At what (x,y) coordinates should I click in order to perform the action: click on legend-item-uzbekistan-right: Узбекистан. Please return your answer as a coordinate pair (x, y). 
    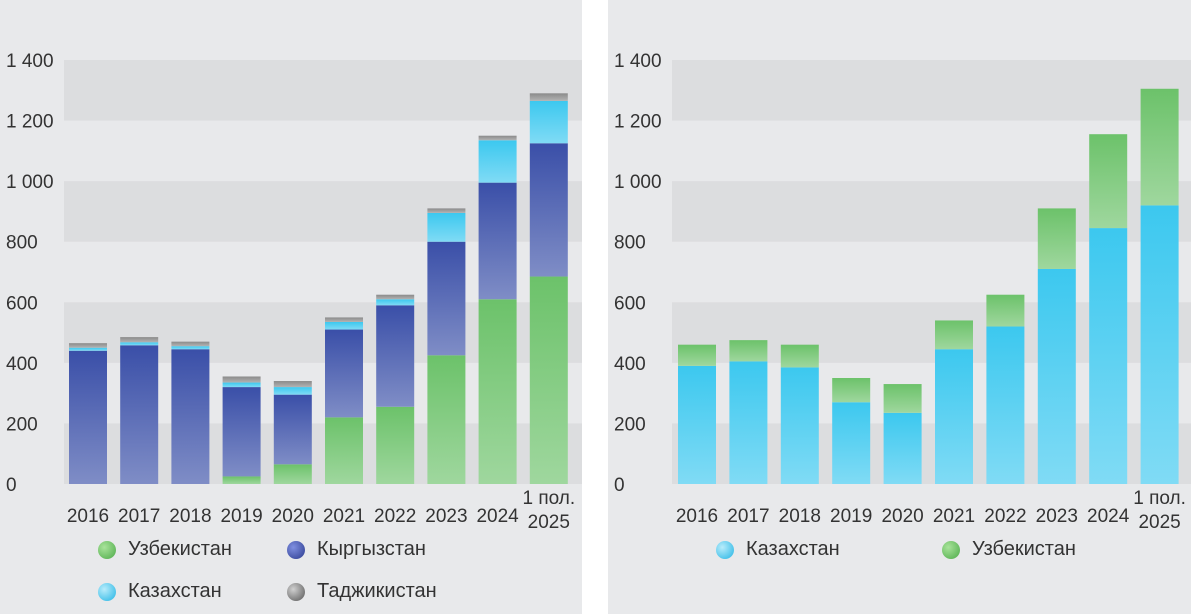
    Looking at the image, I should click on (1009, 549).